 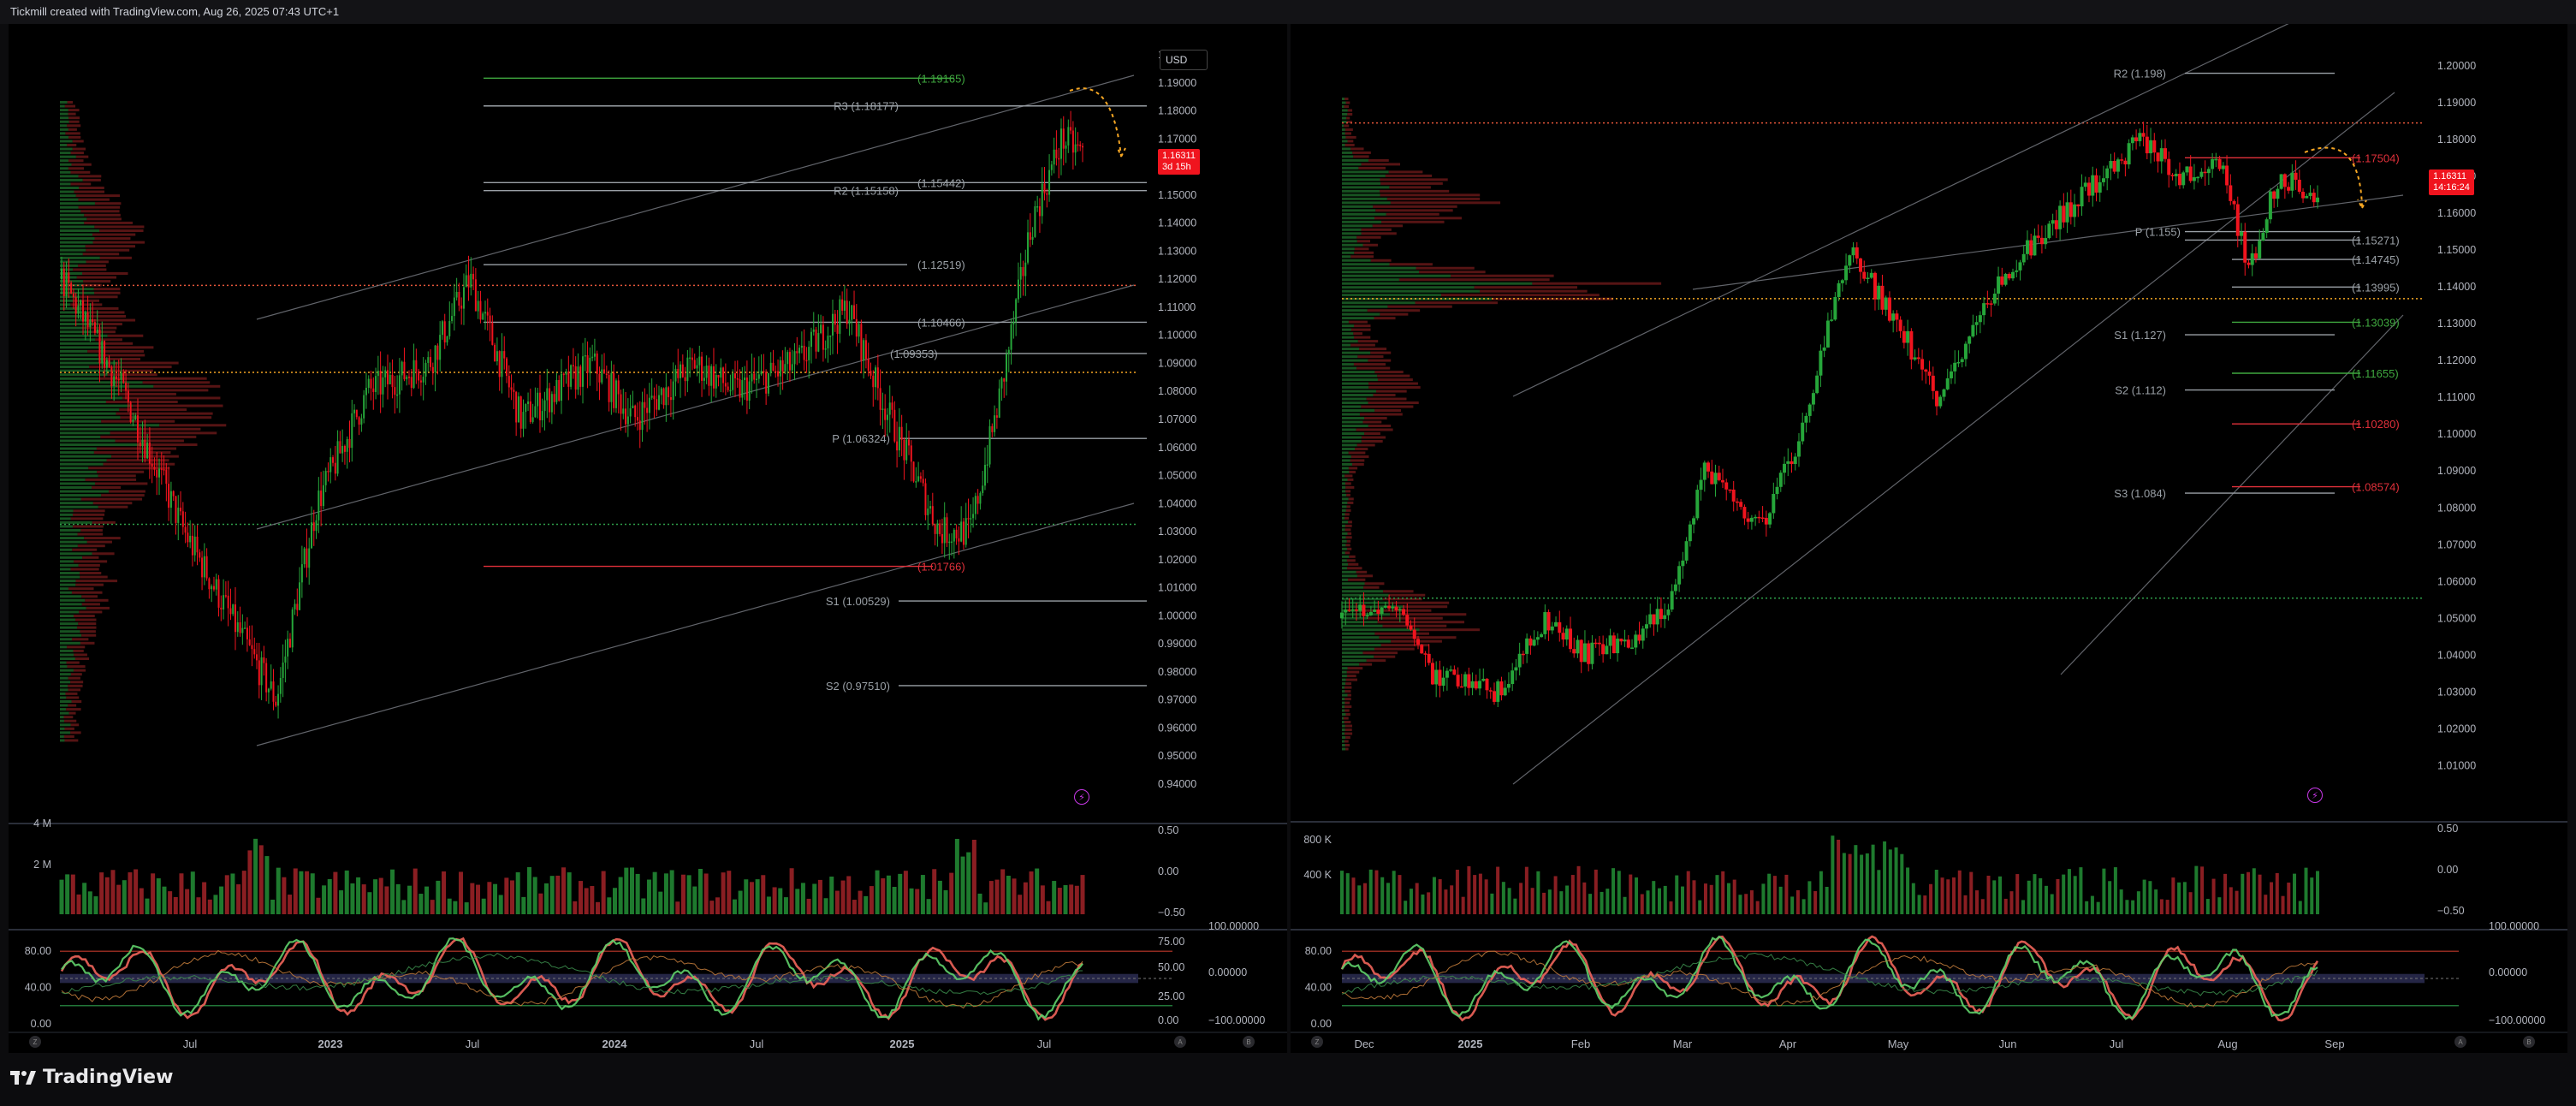 What do you see at coordinates (1317, 1042) in the screenshot?
I see `right-zoom-corner-icon: Z` at bounding box center [1317, 1042].